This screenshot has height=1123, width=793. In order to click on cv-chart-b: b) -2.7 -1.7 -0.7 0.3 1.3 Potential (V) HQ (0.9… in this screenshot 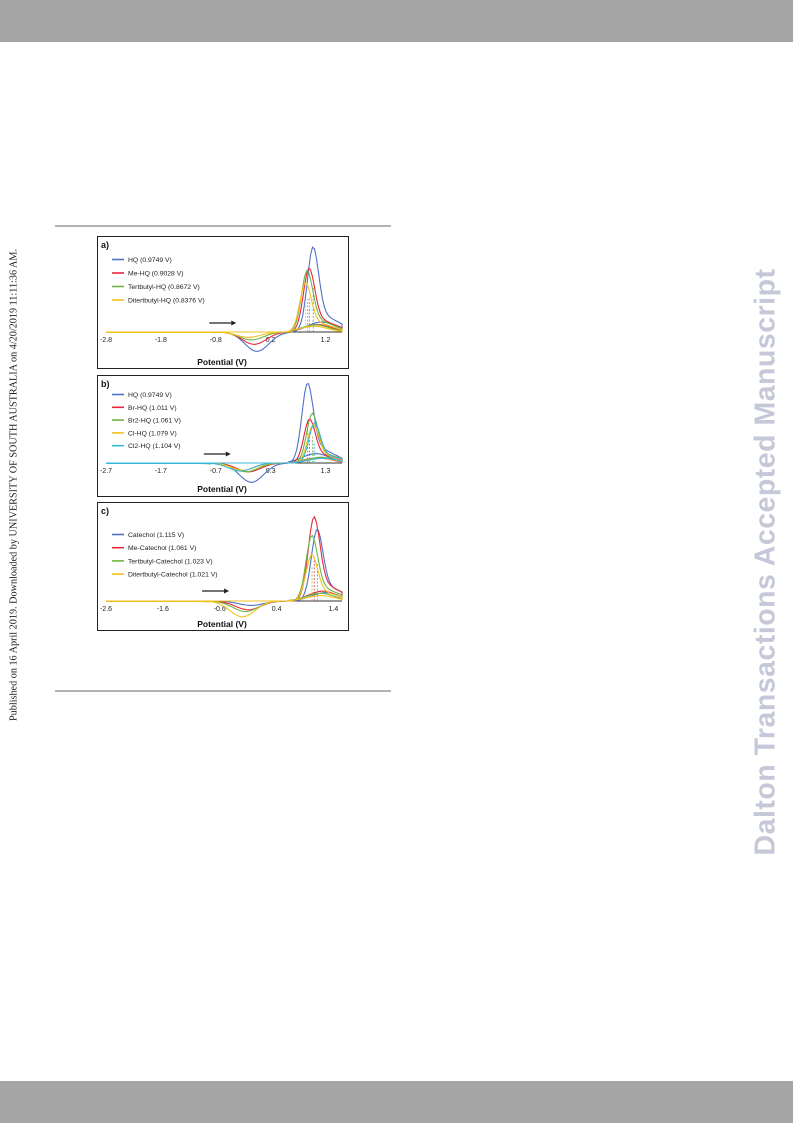, I will do `click(221, 436)`.